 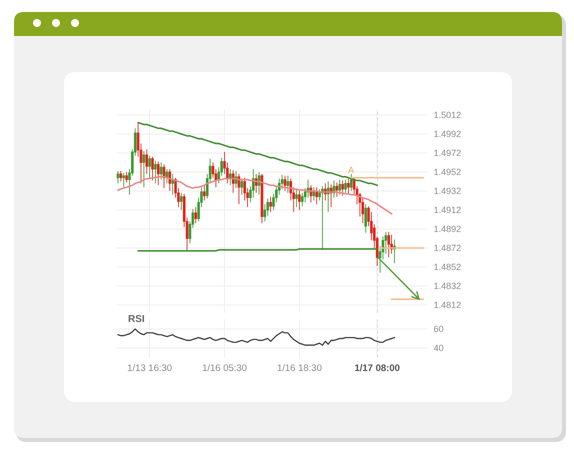 I want to click on annotation: A, so click(x=351, y=170).